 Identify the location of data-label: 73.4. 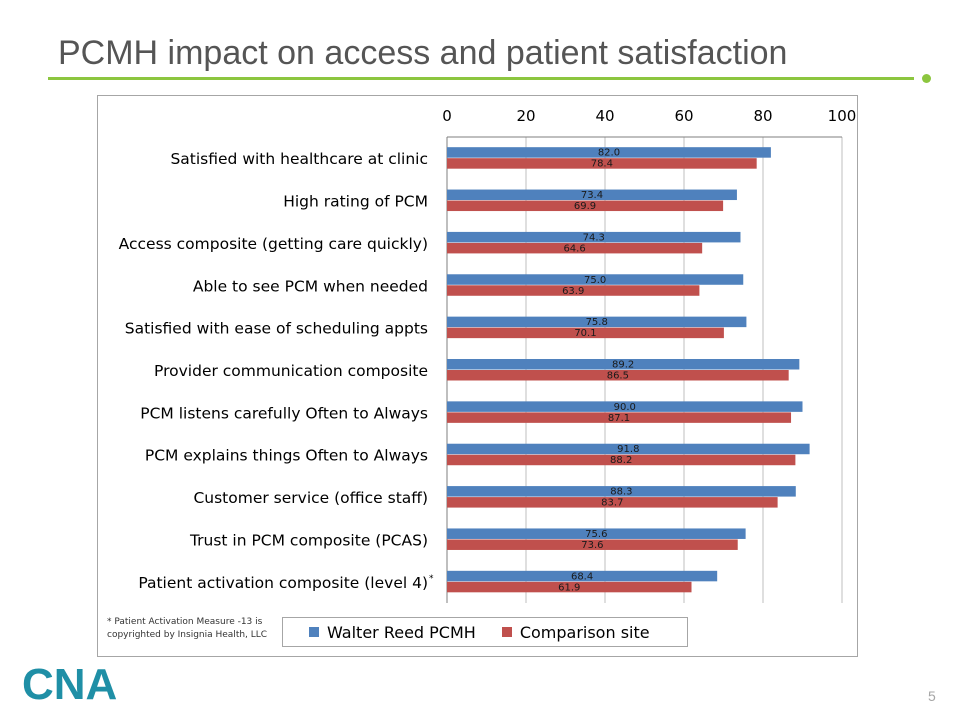
(592, 195).